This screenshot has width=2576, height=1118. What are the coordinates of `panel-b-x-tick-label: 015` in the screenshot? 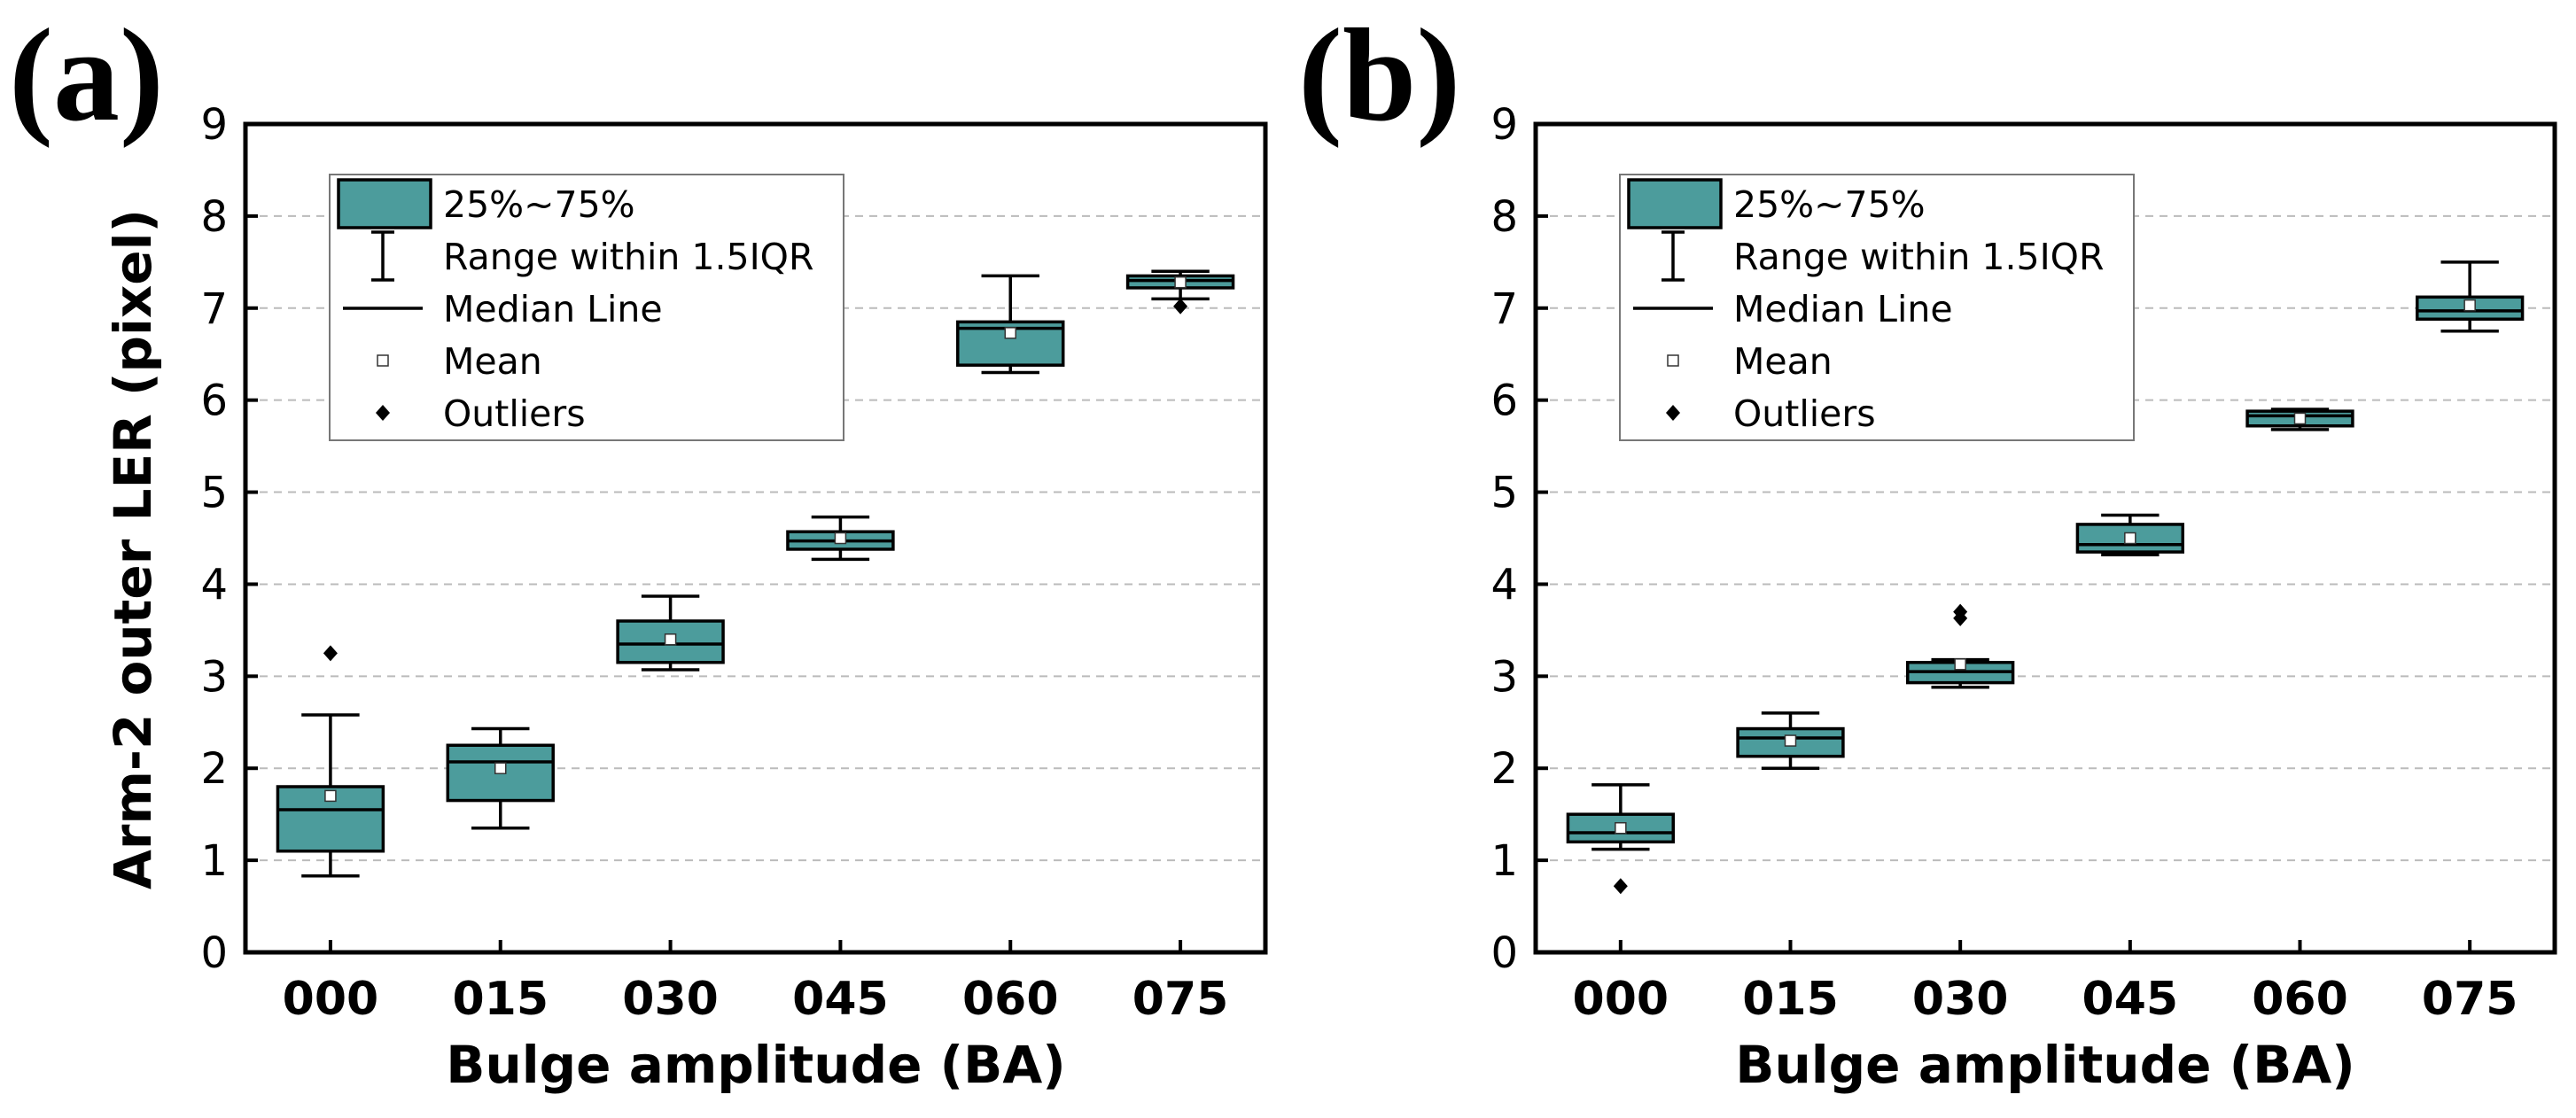 It's located at (1790, 999).